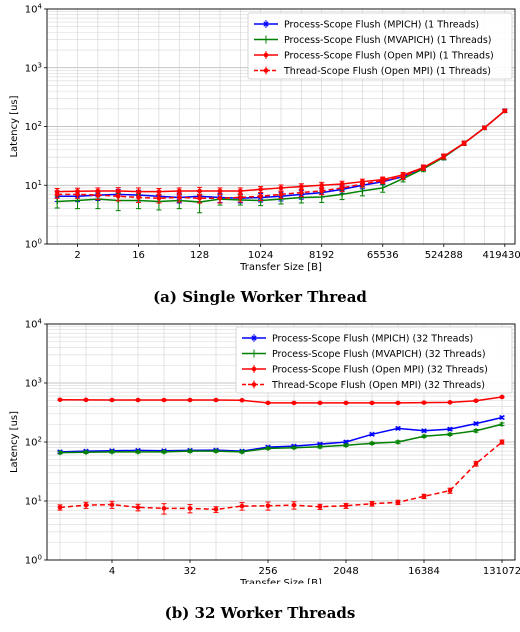  I want to click on chart-b-series-2-line, so click(281, 400).